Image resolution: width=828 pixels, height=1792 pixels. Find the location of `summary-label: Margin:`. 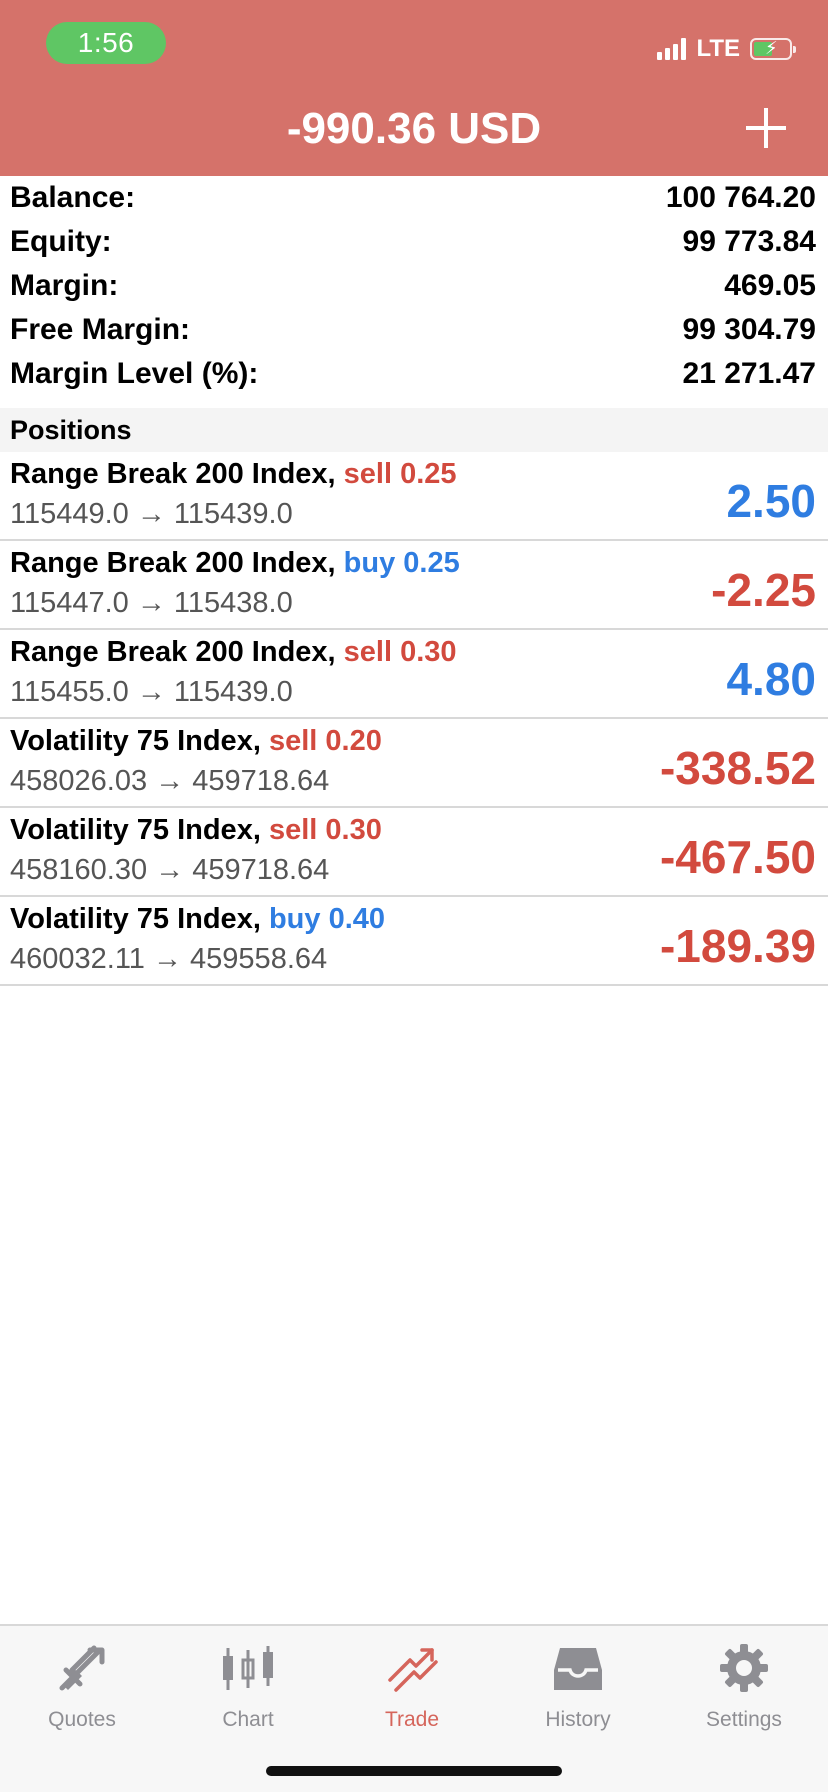

summary-label: Margin: is located at coordinates (64, 285).